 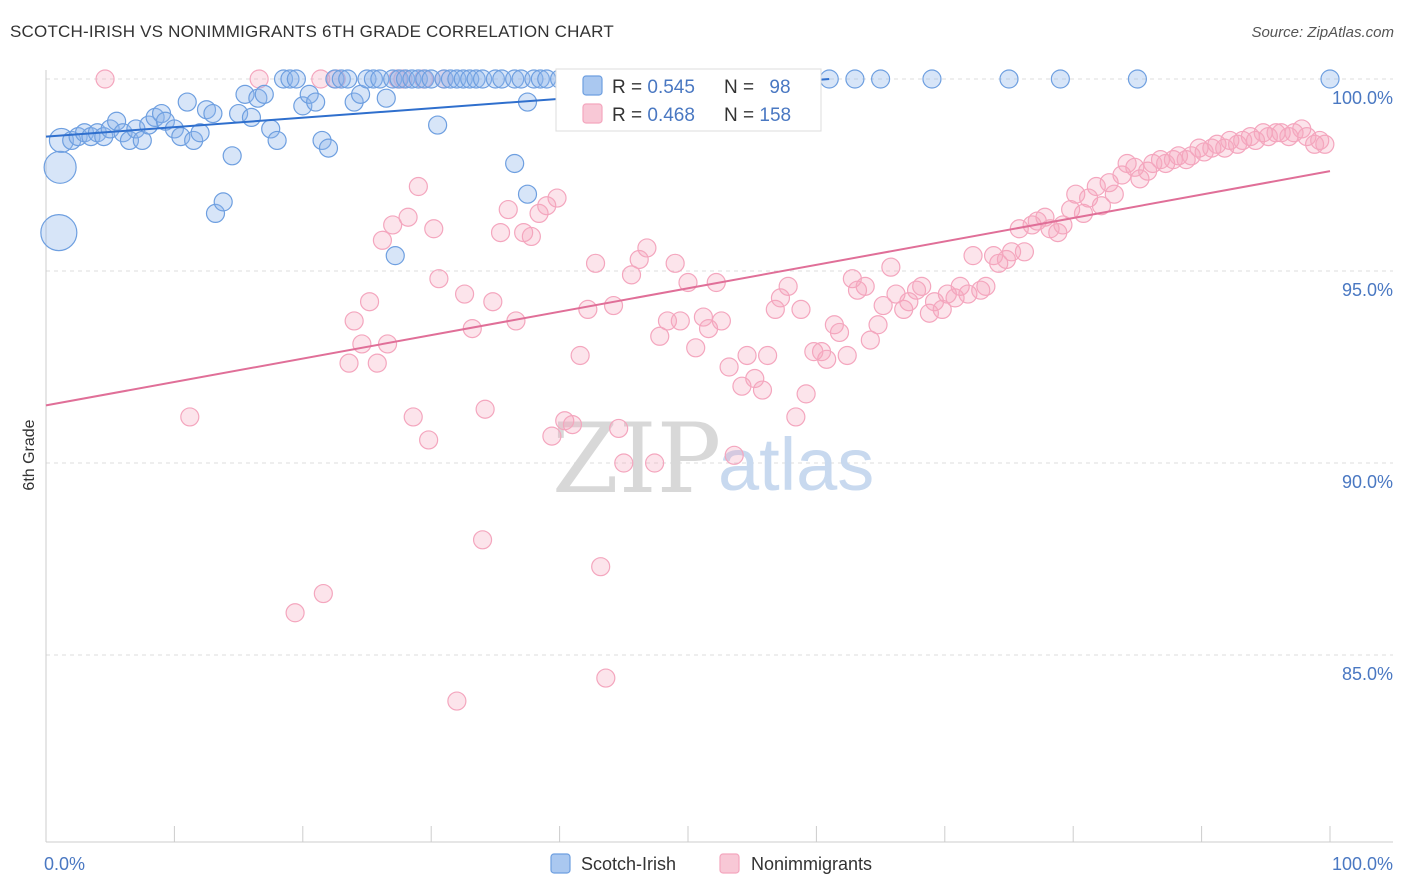 What do you see at coordinates (1367, 482) in the screenshot?
I see `y-tick-label-2: 90.0%` at bounding box center [1367, 482].